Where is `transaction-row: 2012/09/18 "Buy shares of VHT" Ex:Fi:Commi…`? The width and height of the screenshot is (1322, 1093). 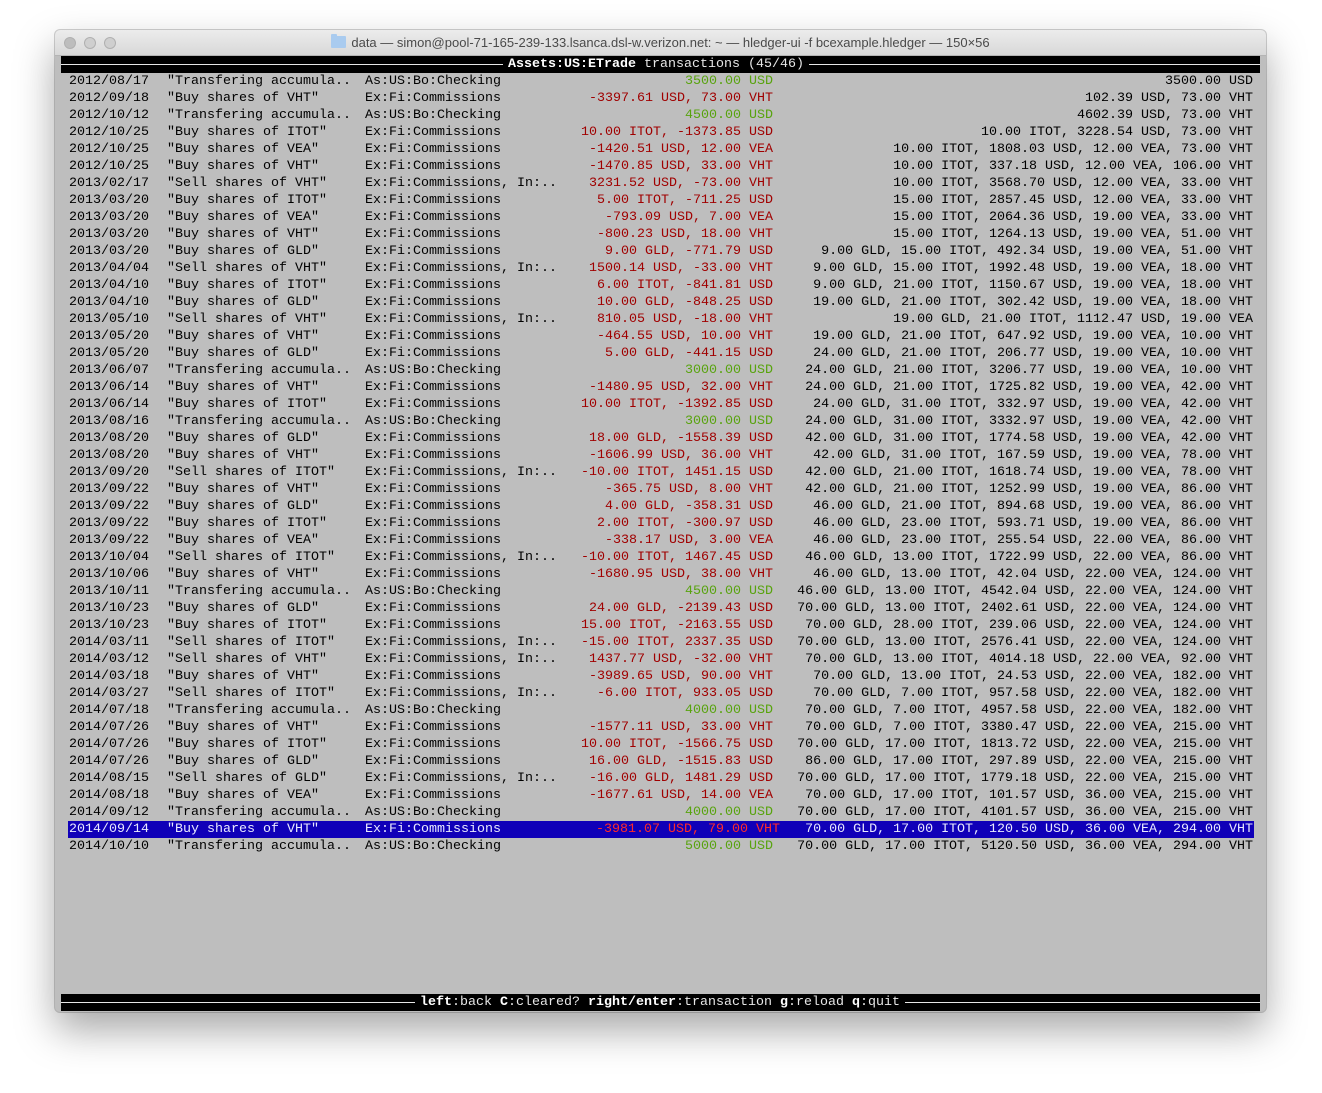
transaction-row: 2012/09/18 "Buy shares of VHT" Ex:Fi:Commi… is located at coordinates (660, 98).